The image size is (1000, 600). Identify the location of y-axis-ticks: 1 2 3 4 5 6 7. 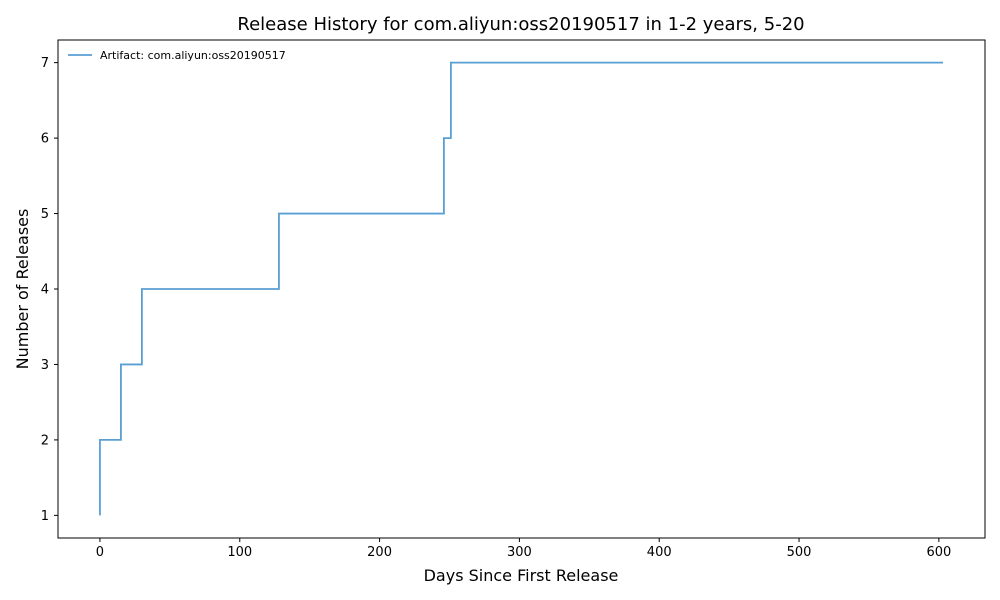
(49, 290).